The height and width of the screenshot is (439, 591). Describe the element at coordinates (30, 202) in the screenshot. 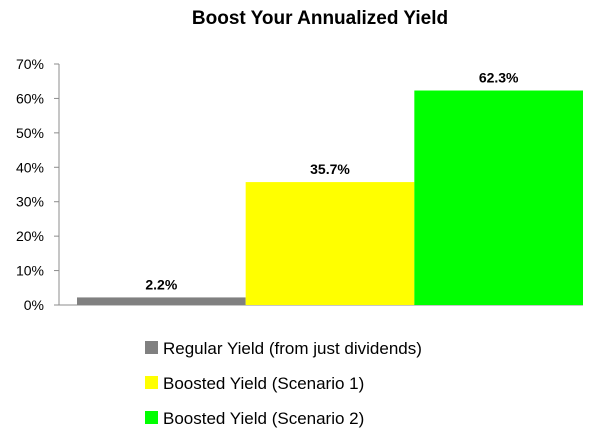

I see `y-tick-label: 30%` at that location.